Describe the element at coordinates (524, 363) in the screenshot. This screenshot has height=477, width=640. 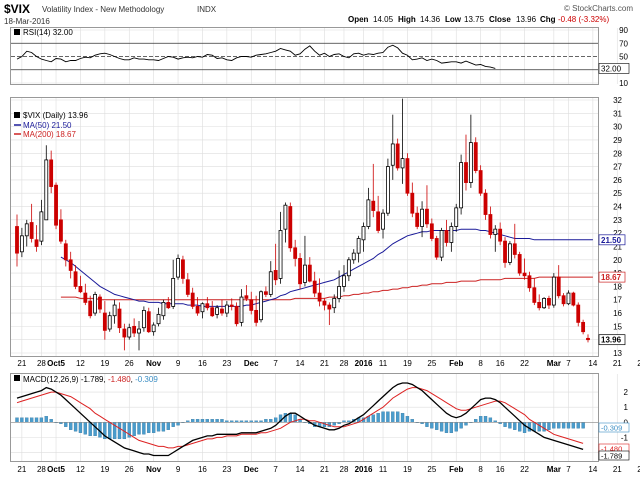
I see `x-tick-label: 22` at that location.